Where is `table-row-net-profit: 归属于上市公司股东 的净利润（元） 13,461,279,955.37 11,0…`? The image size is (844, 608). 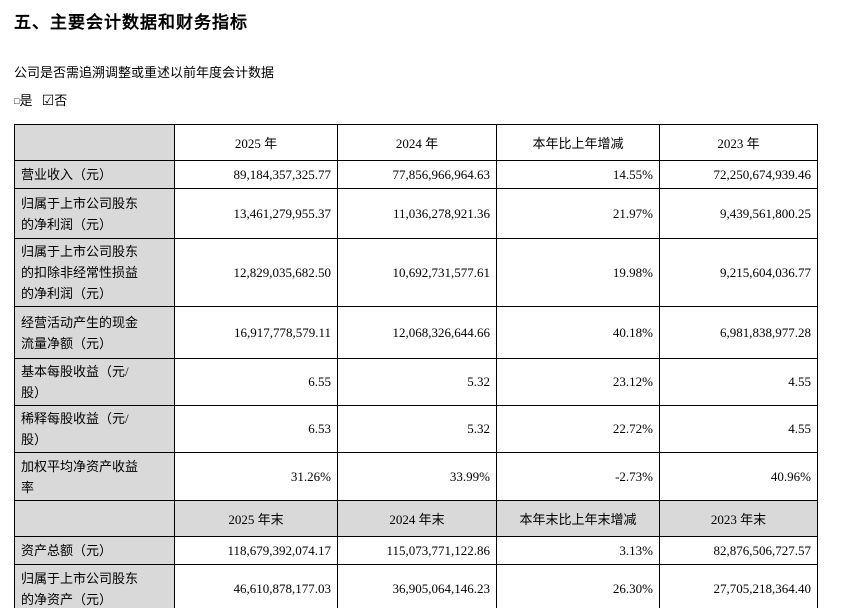 table-row-net-profit: 归属于上市公司股东 的净利润（元） 13,461,279,955.37 11,0… is located at coordinates (416, 213).